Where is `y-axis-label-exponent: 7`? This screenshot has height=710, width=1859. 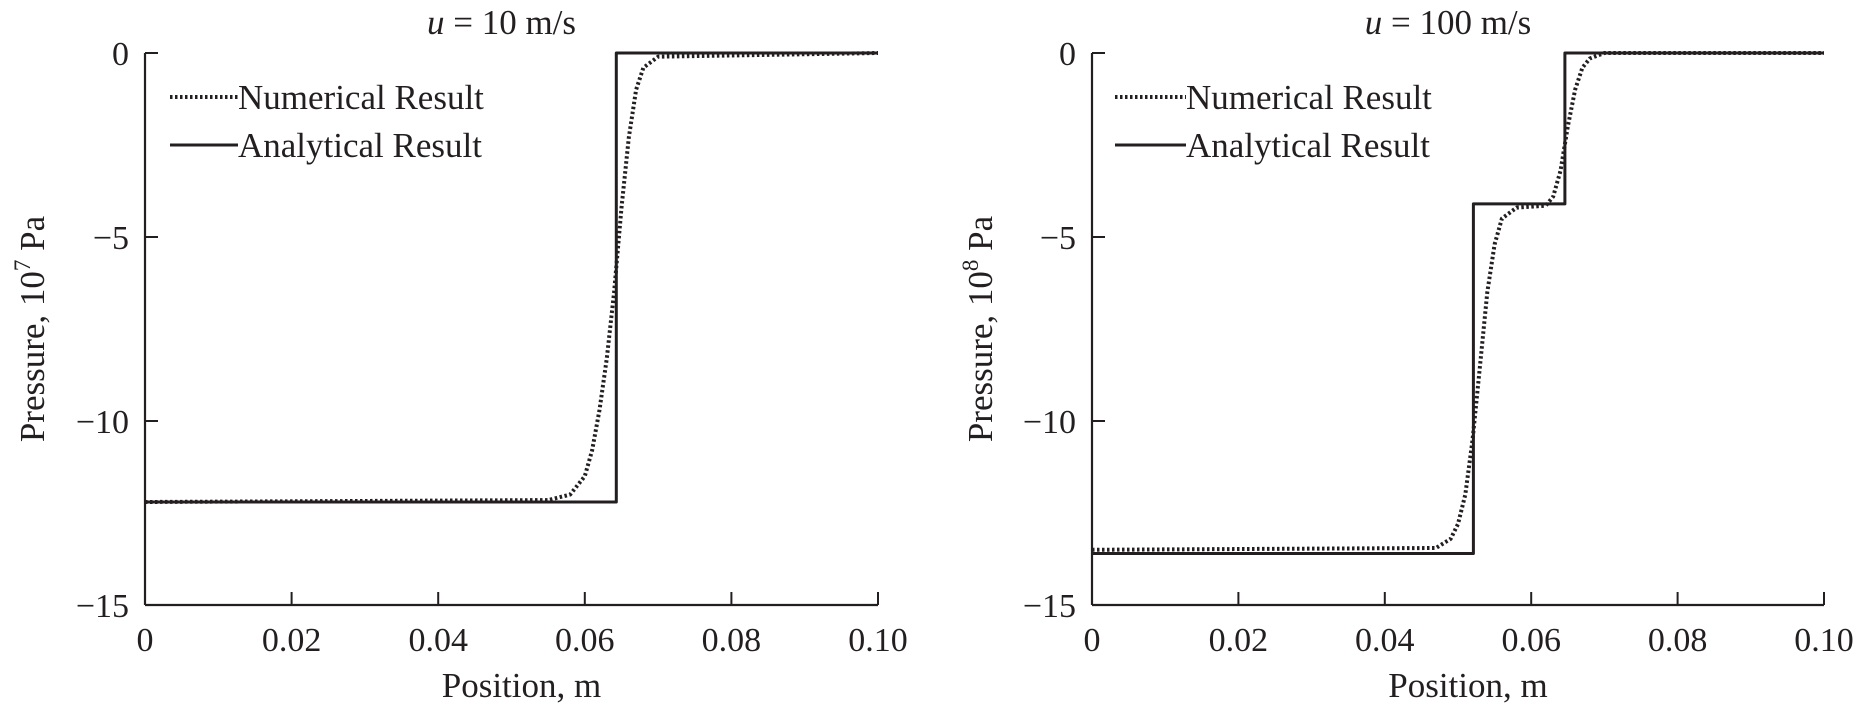 y-axis-label-exponent: 7 is located at coordinates (22, 266).